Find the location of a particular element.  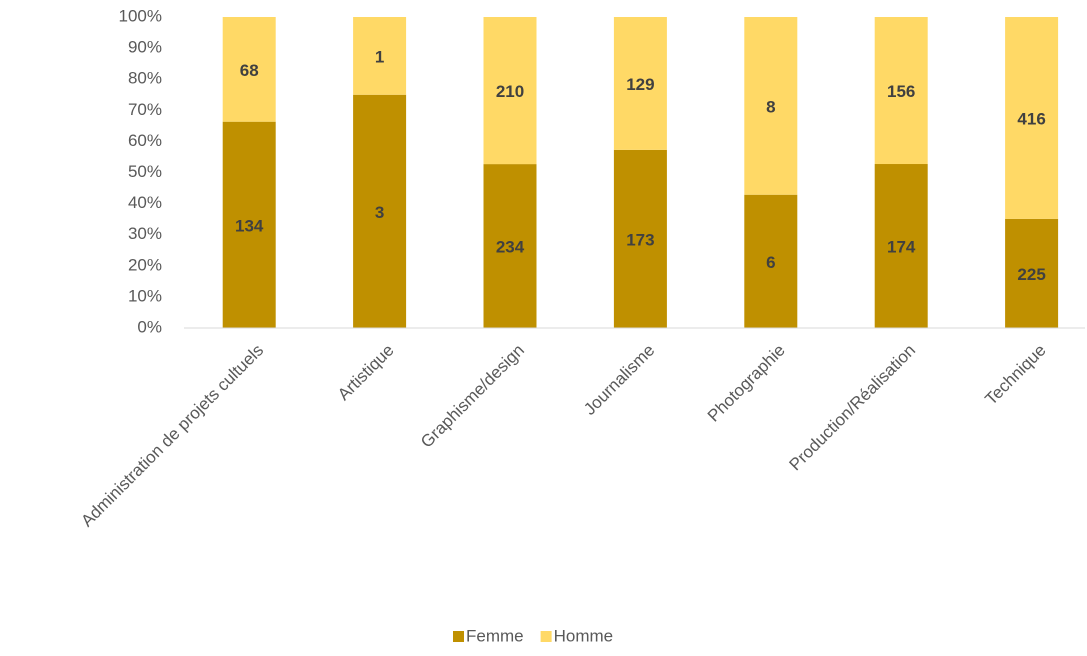

data-label: 6 is located at coordinates (770, 262).